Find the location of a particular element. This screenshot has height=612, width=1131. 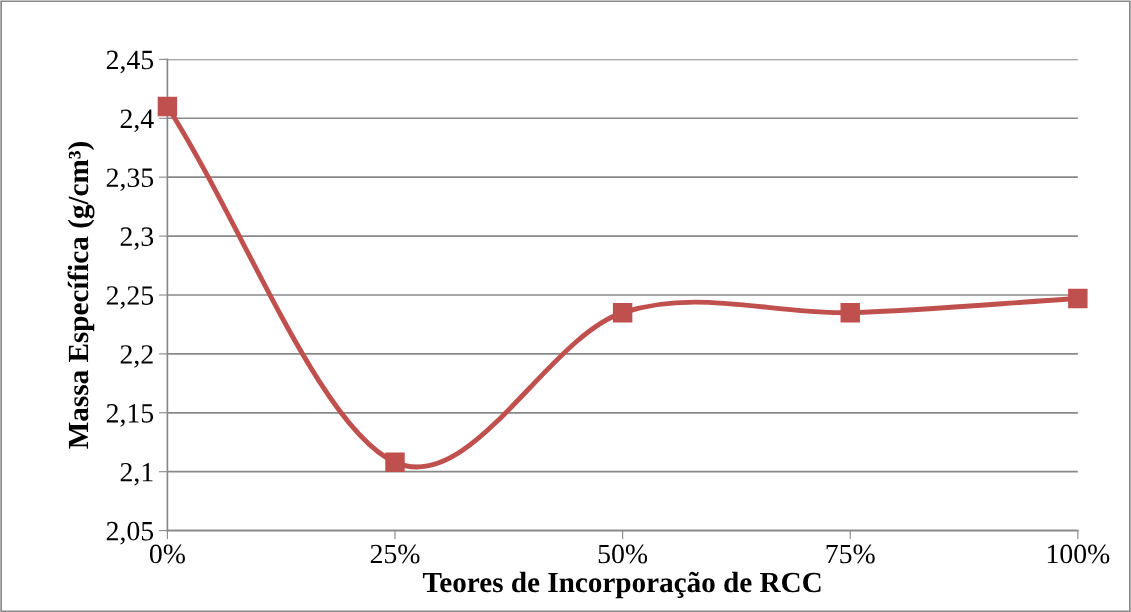

x-axis-title: Teores de Incorporação de RCC is located at coordinates (621, 585).